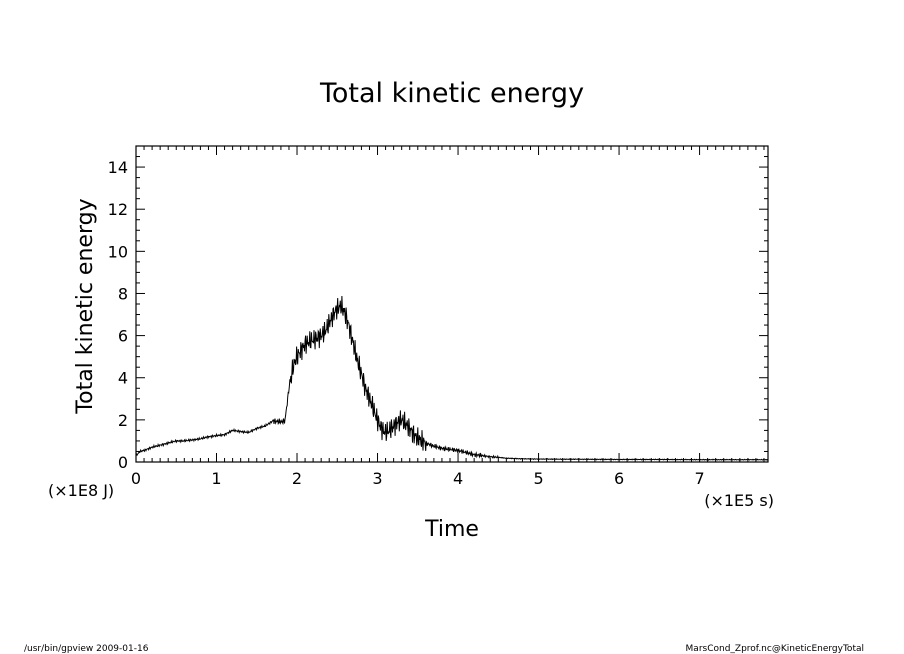 This screenshot has height=654, width=904. What do you see at coordinates (739, 500) in the screenshot?
I see `x-axis-unit: (×1E5 s)` at bounding box center [739, 500].